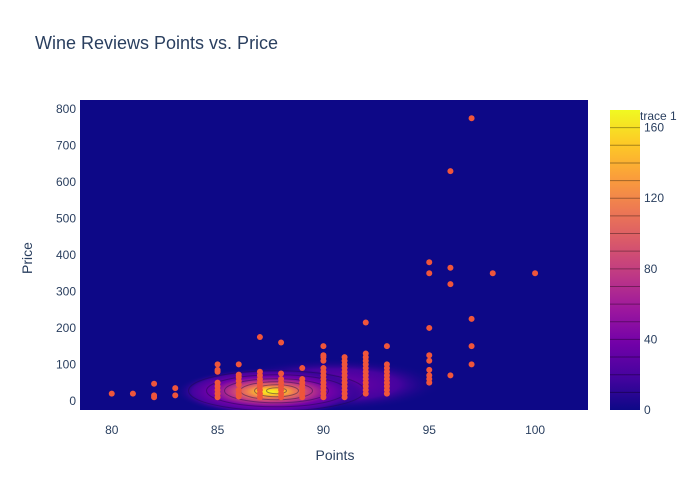  What do you see at coordinates (651, 269) in the screenshot?
I see `colorbar-tick-label: 80` at bounding box center [651, 269].